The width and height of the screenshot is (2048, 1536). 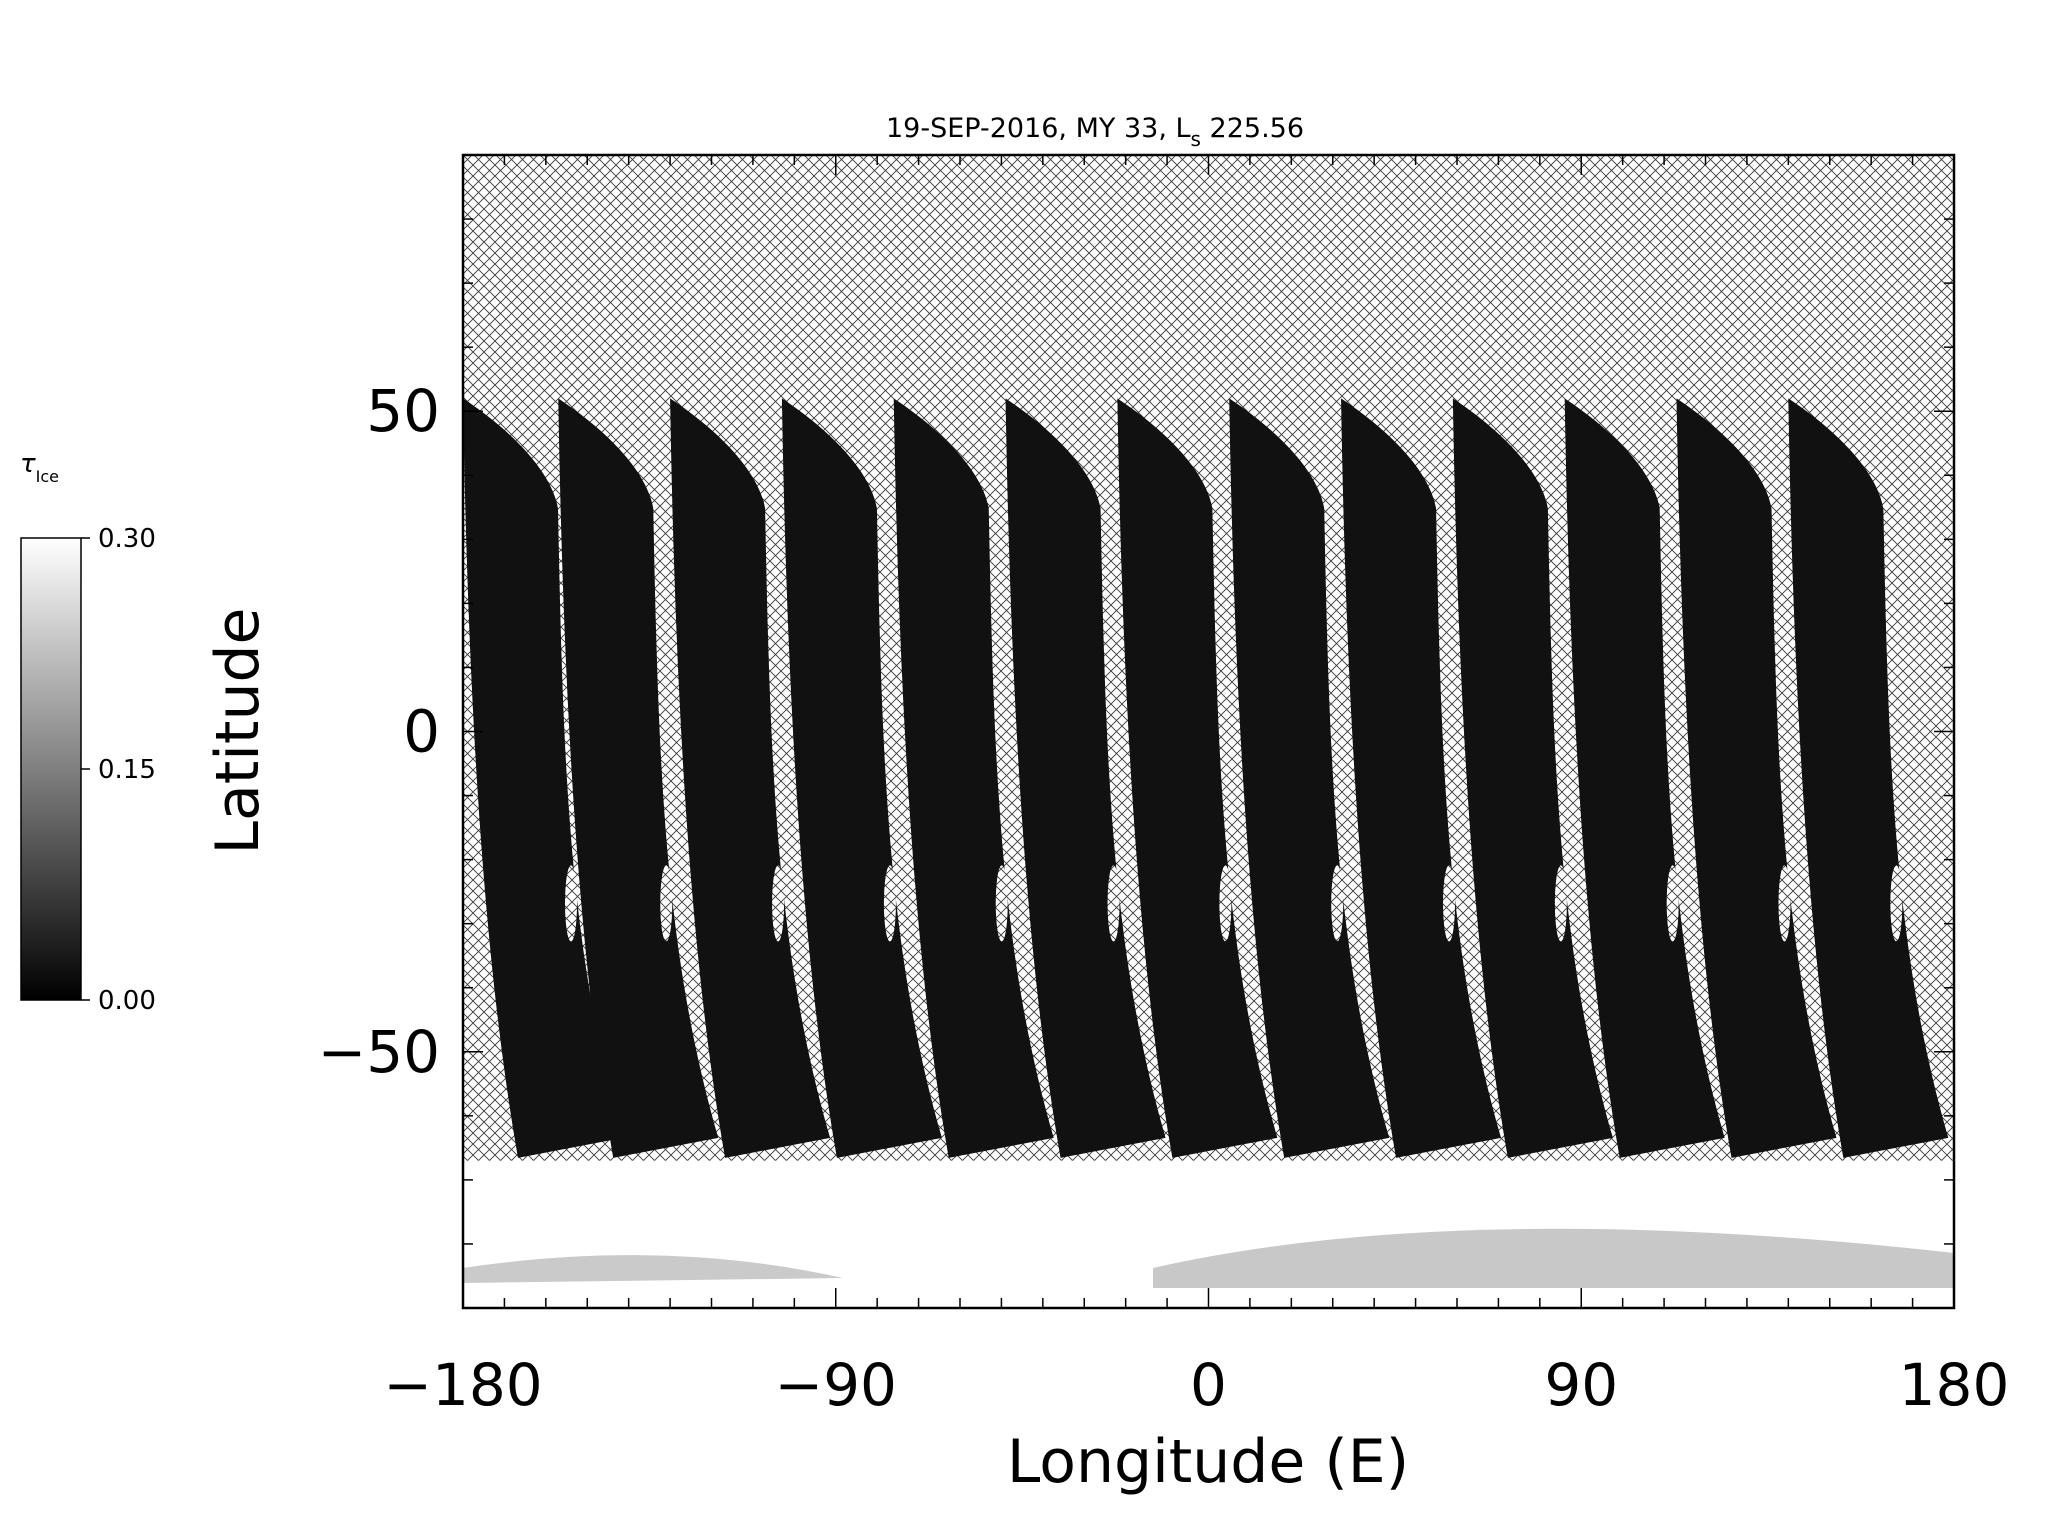 I want to click on colorbar-title: τIce, so click(x=39, y=467).